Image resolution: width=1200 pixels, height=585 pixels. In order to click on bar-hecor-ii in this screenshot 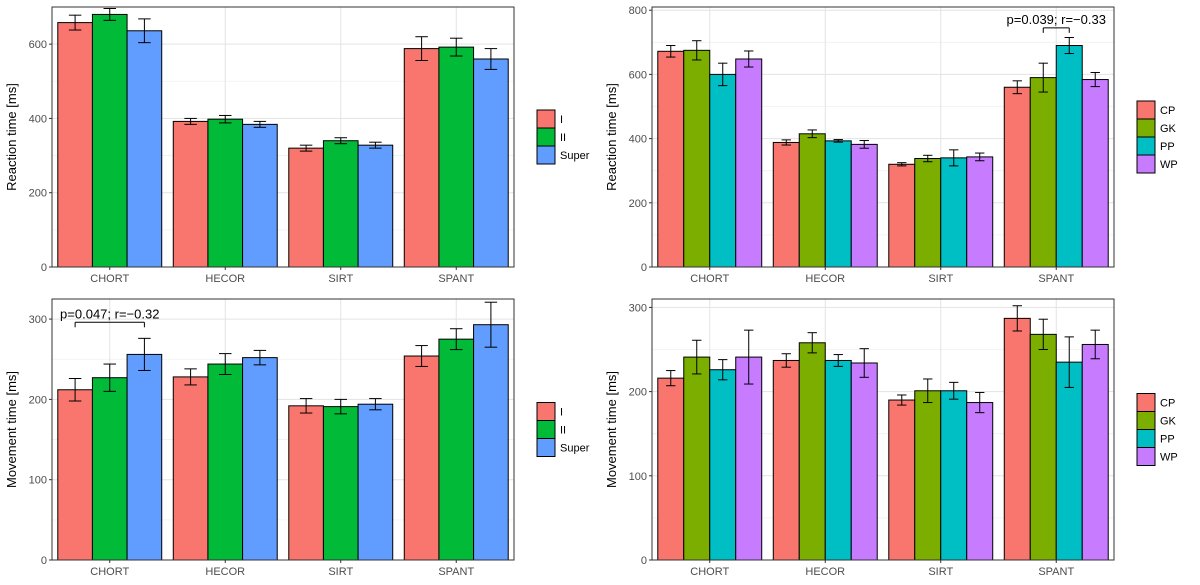, I will do `click(225, 462)`.